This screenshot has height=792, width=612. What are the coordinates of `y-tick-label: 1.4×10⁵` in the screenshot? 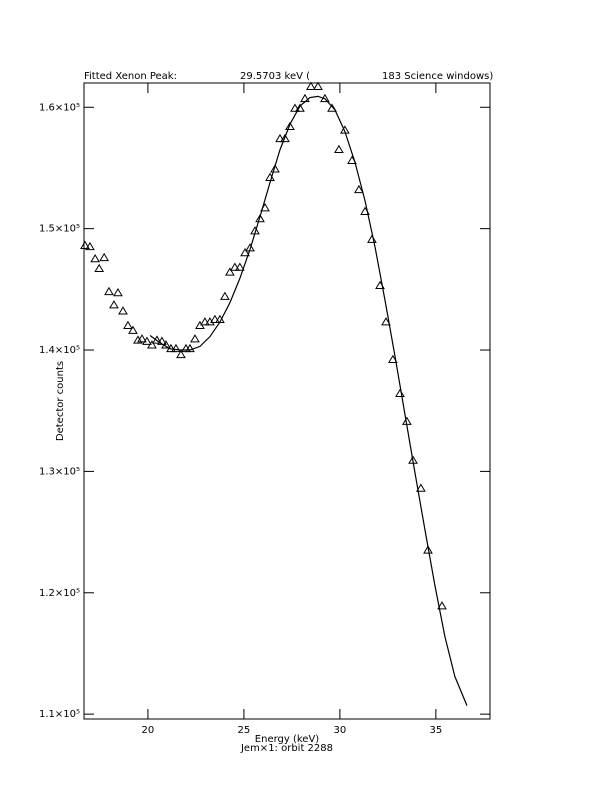 It's located at (59, 350).